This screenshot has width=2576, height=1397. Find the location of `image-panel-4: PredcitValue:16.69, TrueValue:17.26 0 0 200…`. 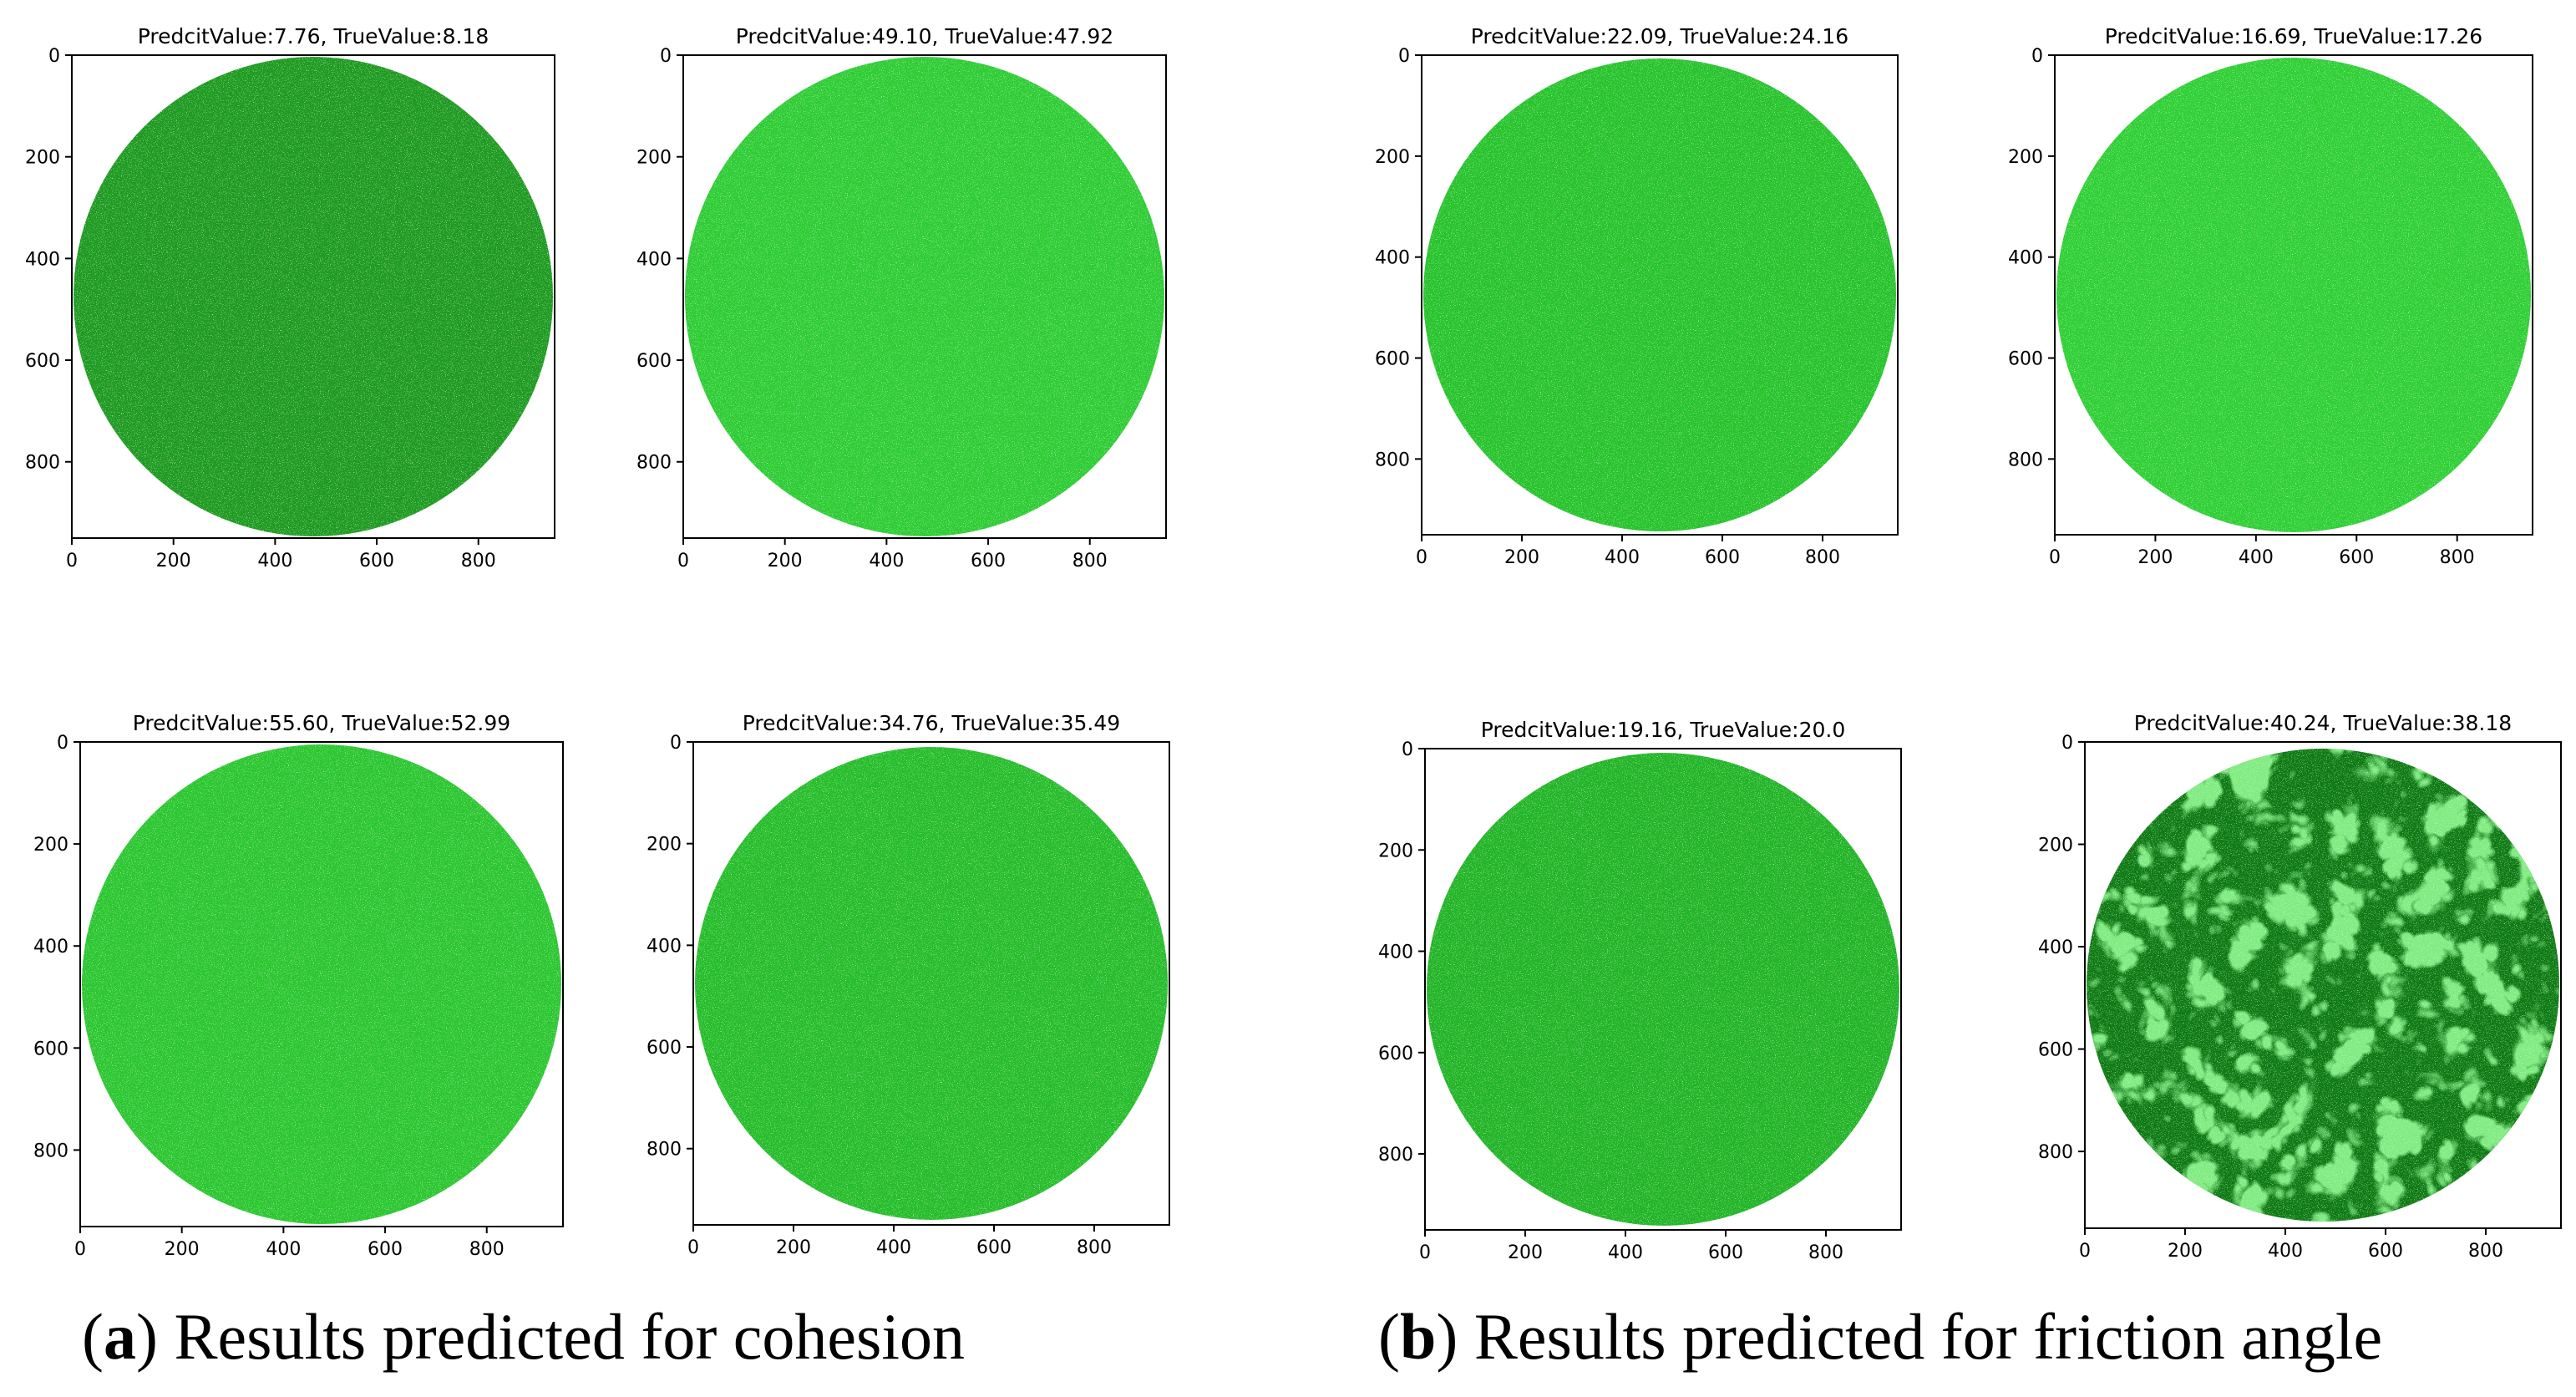

image-panel-4: PredcitValue:16.69, TrueValue:17.26 0 0 200… is located at coordinates (2270, 296).